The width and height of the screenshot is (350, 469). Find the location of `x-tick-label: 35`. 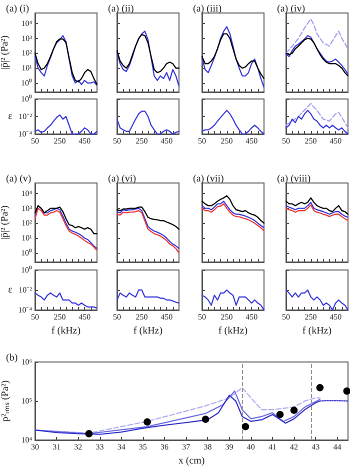

x-tick-label: 35 is located at coordinates (142, 447).